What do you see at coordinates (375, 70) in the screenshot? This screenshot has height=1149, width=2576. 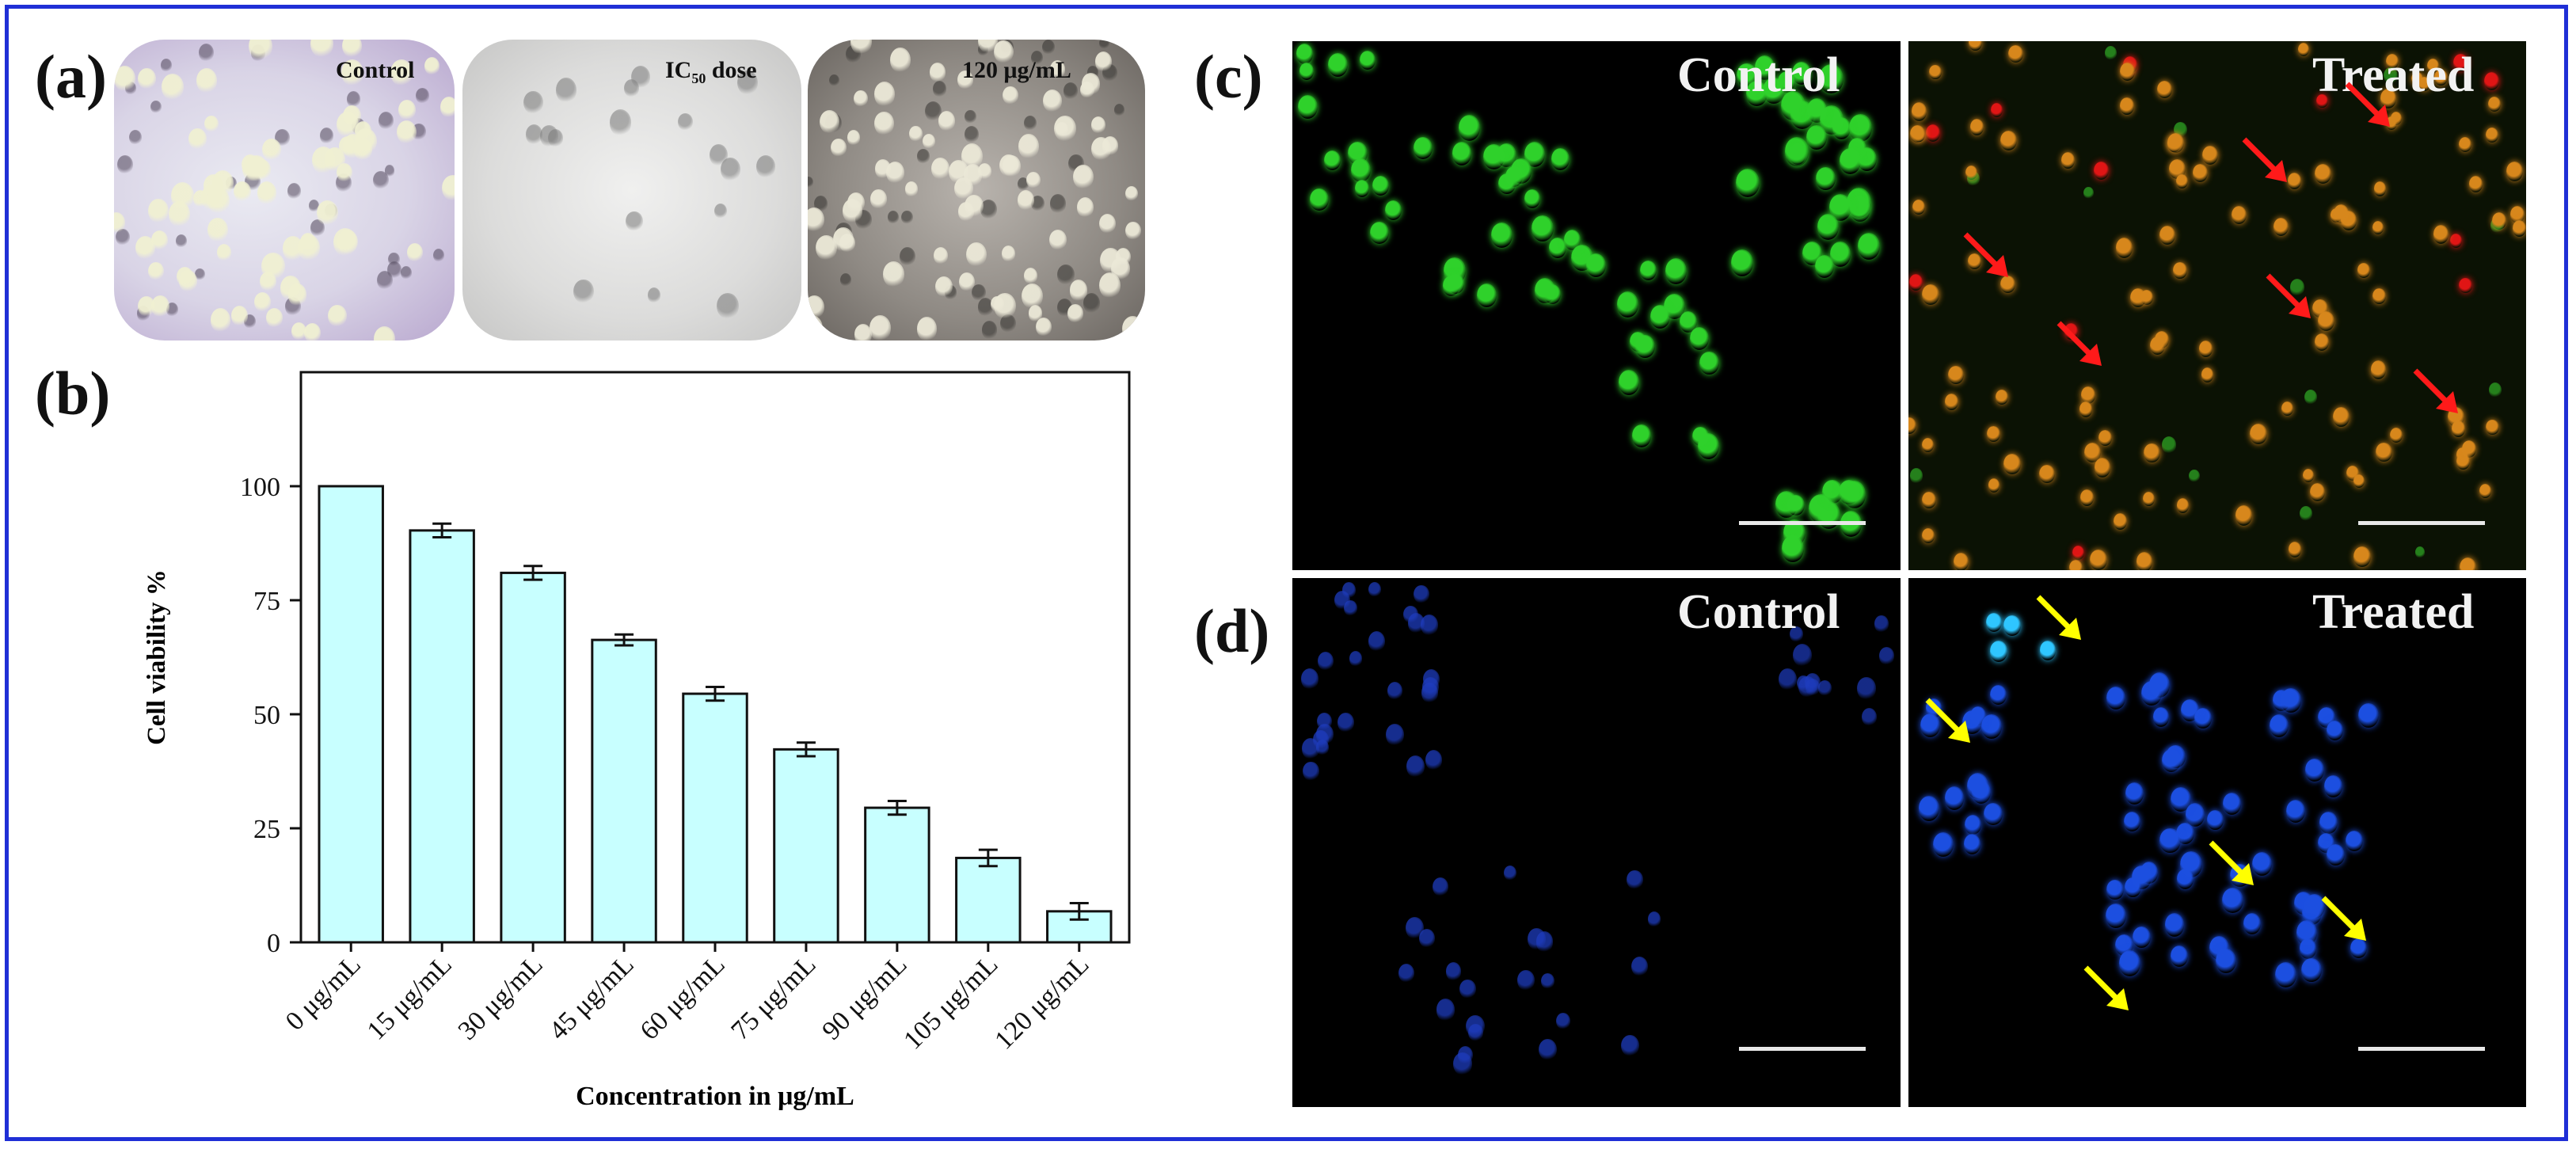 I see `micrograph-control-caption: Control` at bounding box center [375, 70].